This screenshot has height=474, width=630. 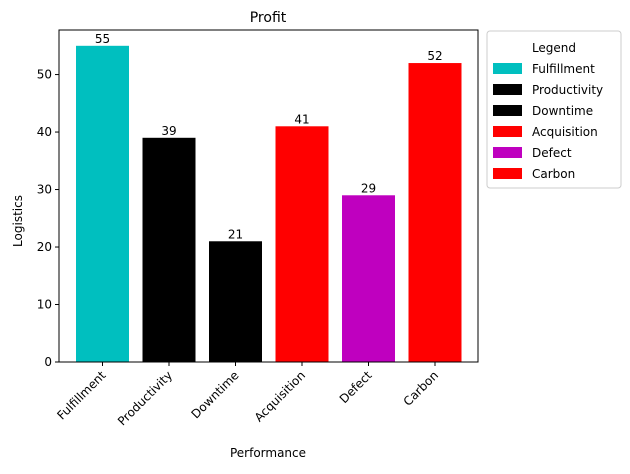 I want to click on legend-swatch-acquisition, so click(x=507, y=131).